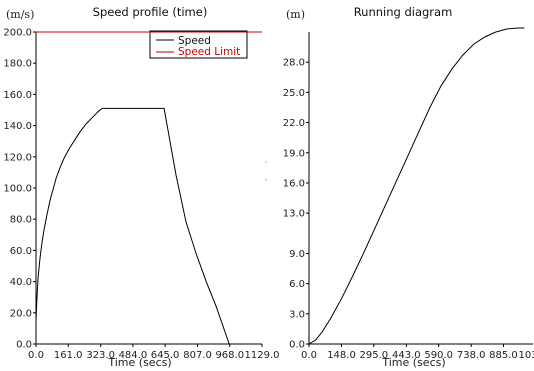 This screenshot has width=534, height=371. I want to click on speed-chart-legend: Speed Speed Limit, so click(198, 44).